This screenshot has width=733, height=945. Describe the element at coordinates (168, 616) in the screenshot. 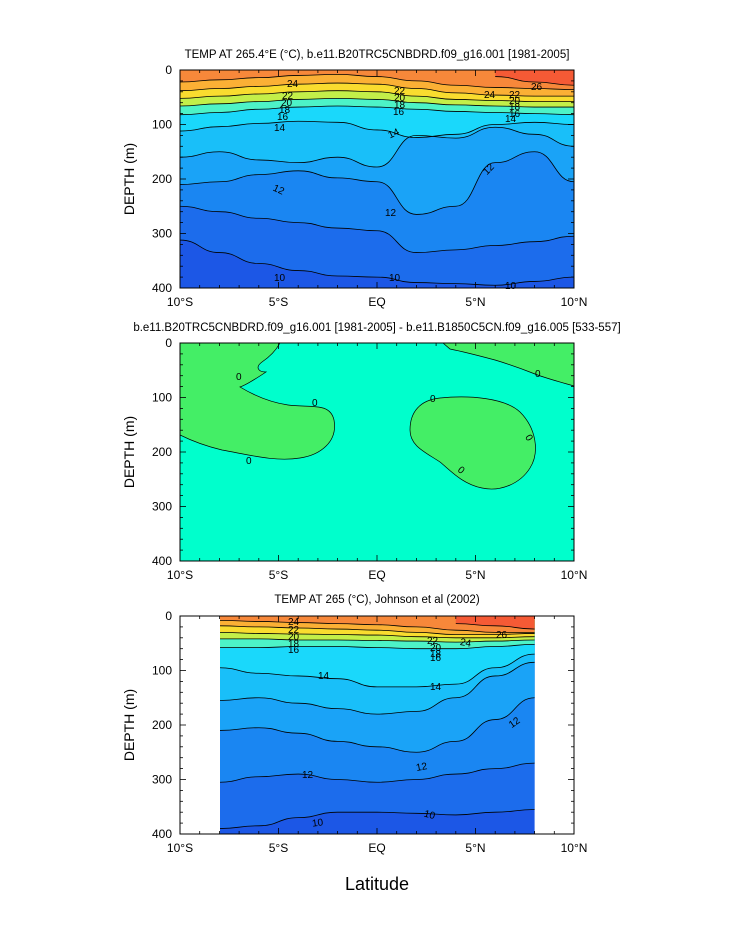

I see `y-tick-label: 0` at that location.